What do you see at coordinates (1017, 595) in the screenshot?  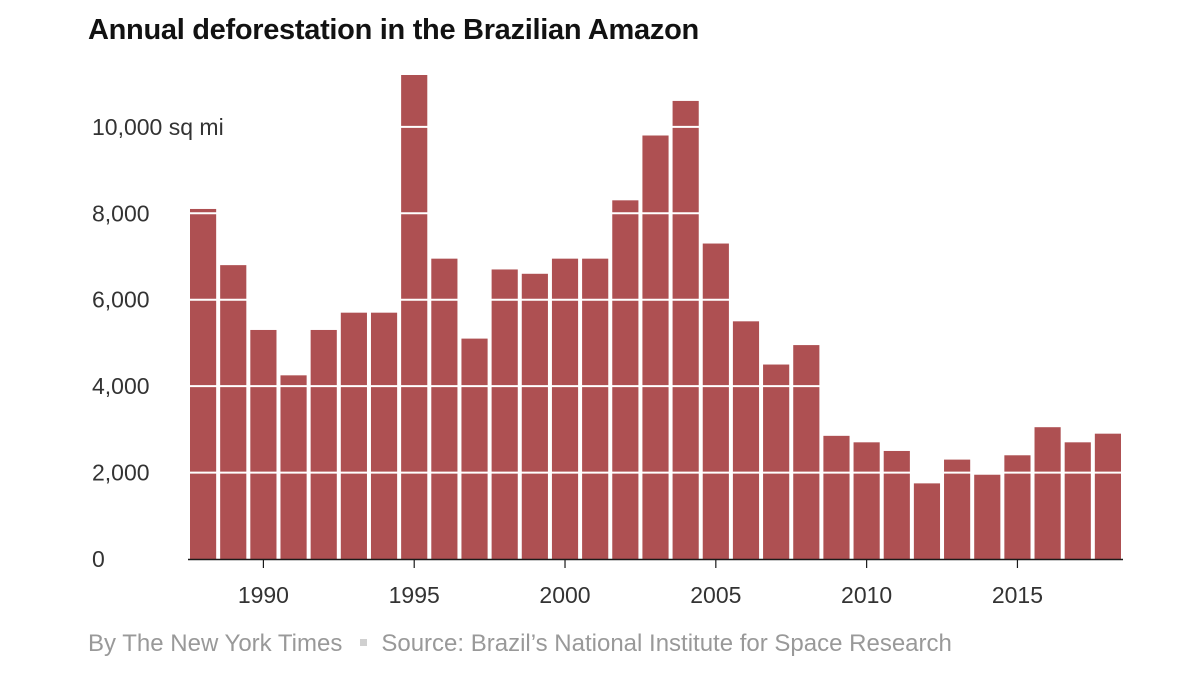 I see `x-tick-label-2015: 2015` at bounding box center [1017, 595].